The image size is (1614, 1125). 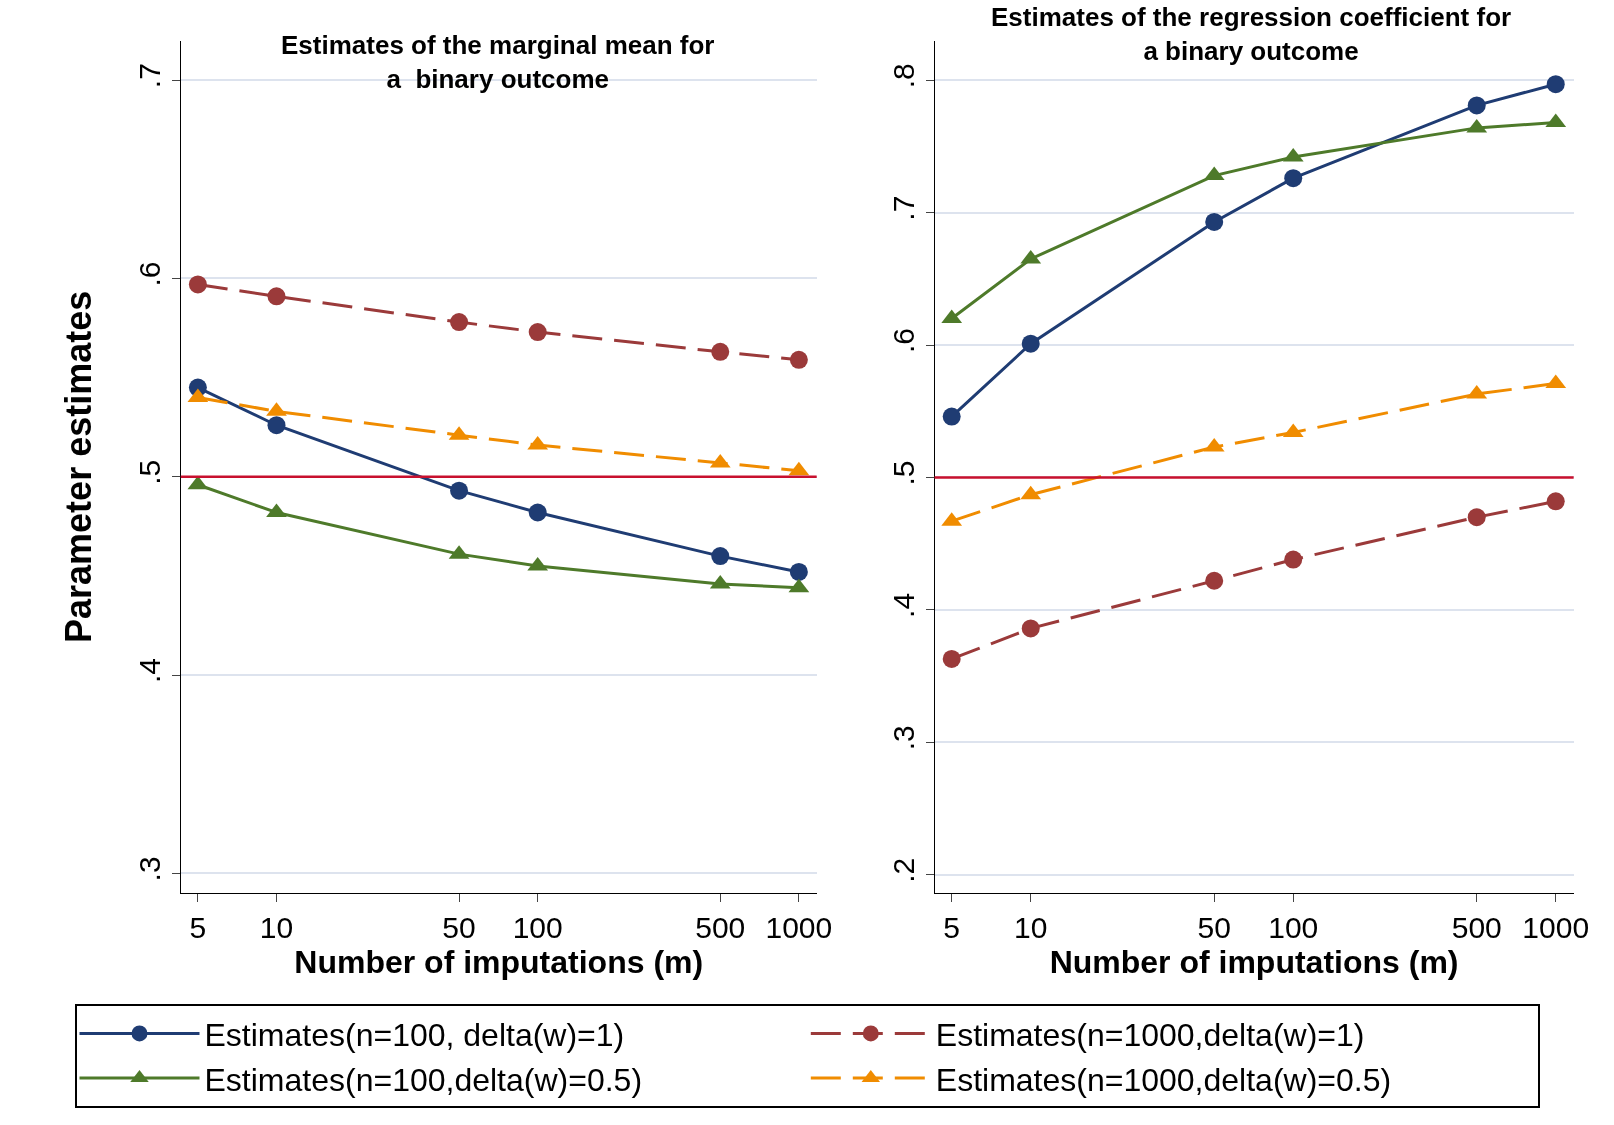 What do you see at coordinates (1150, 1034) in the screenshot?
I see `legend-label: Estimates(n=1000,delta(w)=1)` at bounding box center [1150, 1034].